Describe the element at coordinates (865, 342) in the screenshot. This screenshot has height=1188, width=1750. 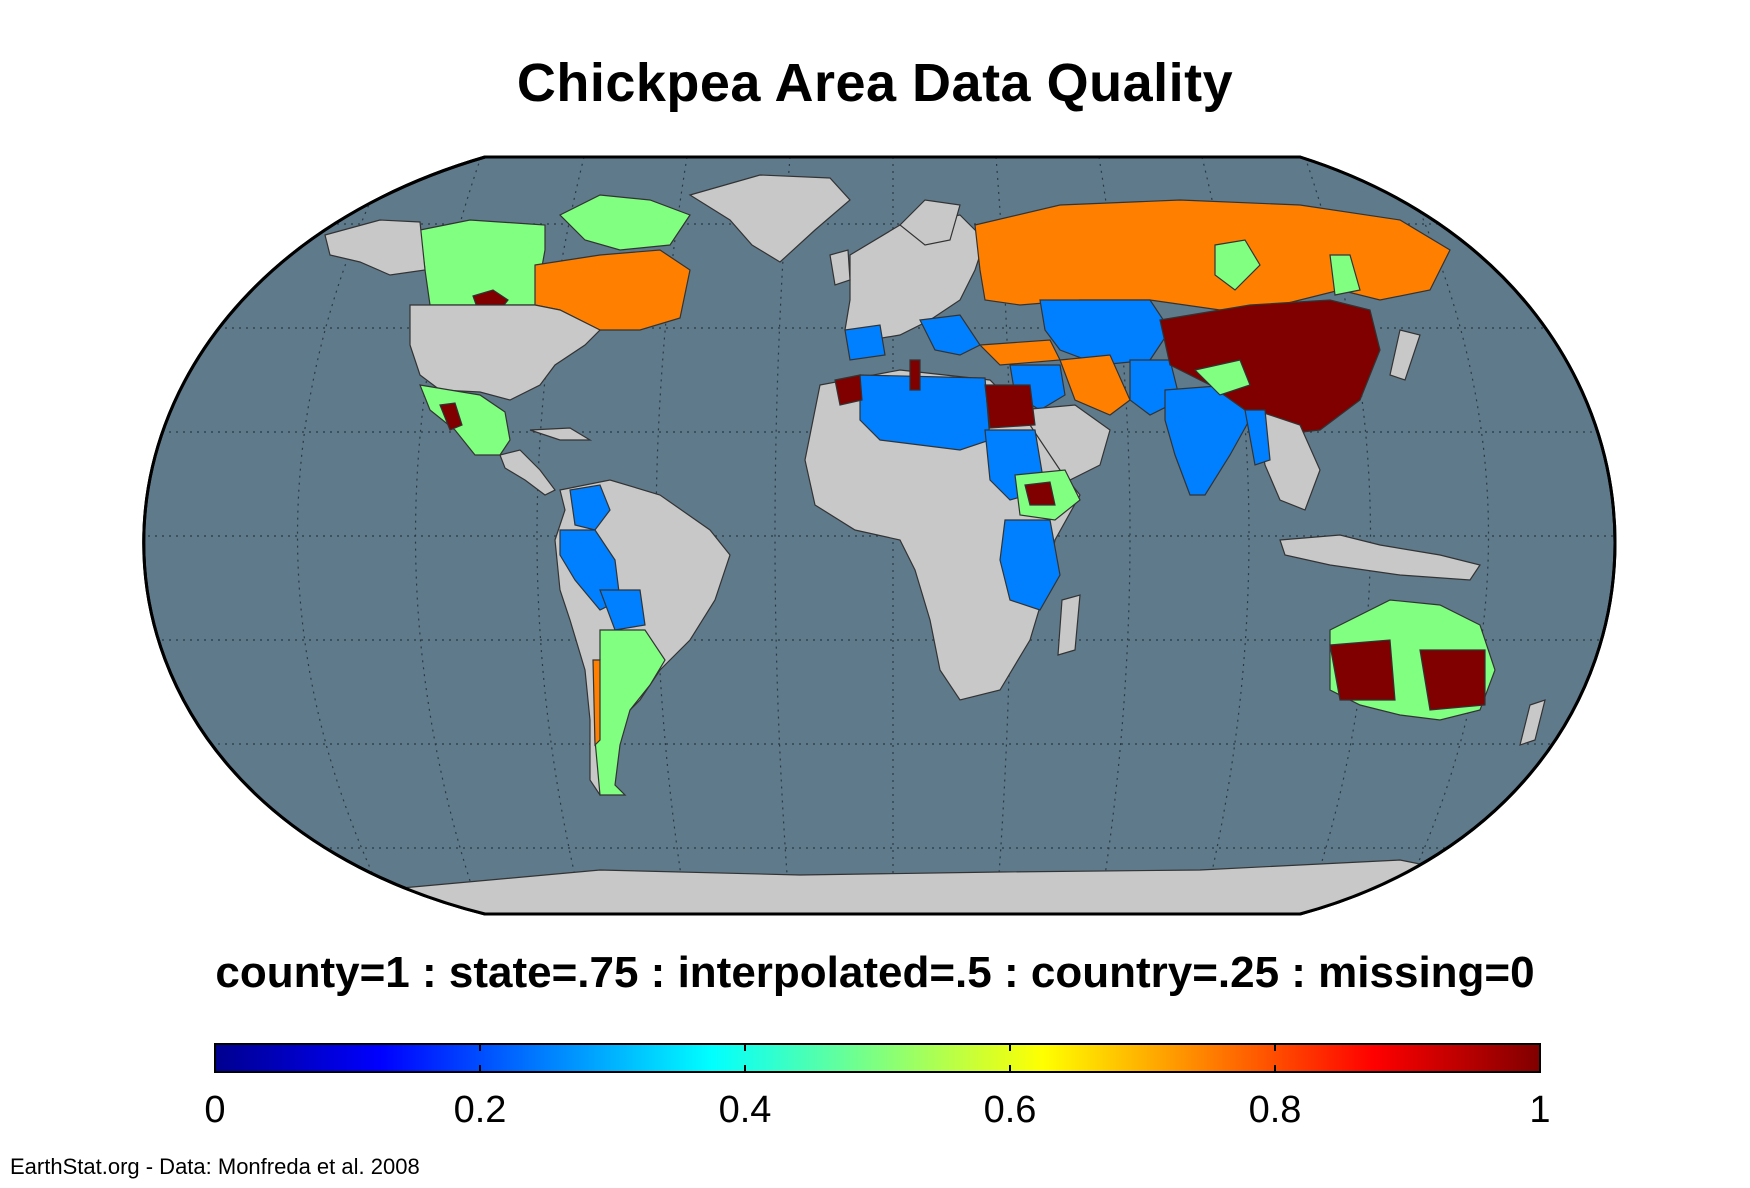
I see `spain` at that location.